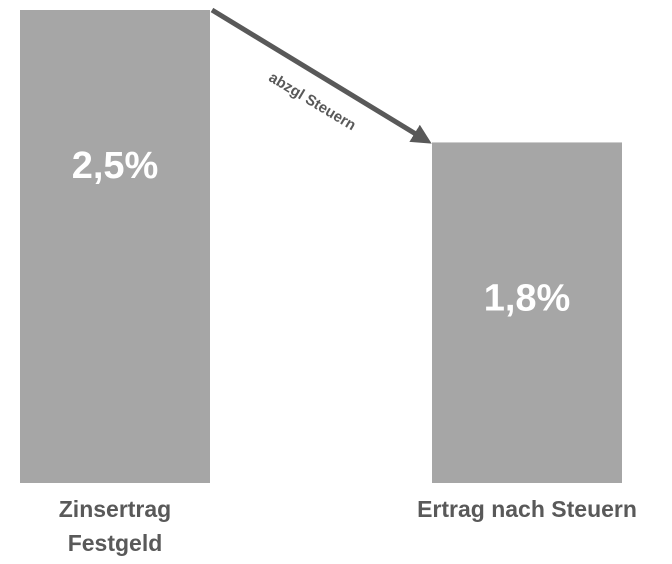  What do you see at coordinates (115, 166) in the screenshot?
I see `value-label: 2,5%` at bounding box center [115, 166].